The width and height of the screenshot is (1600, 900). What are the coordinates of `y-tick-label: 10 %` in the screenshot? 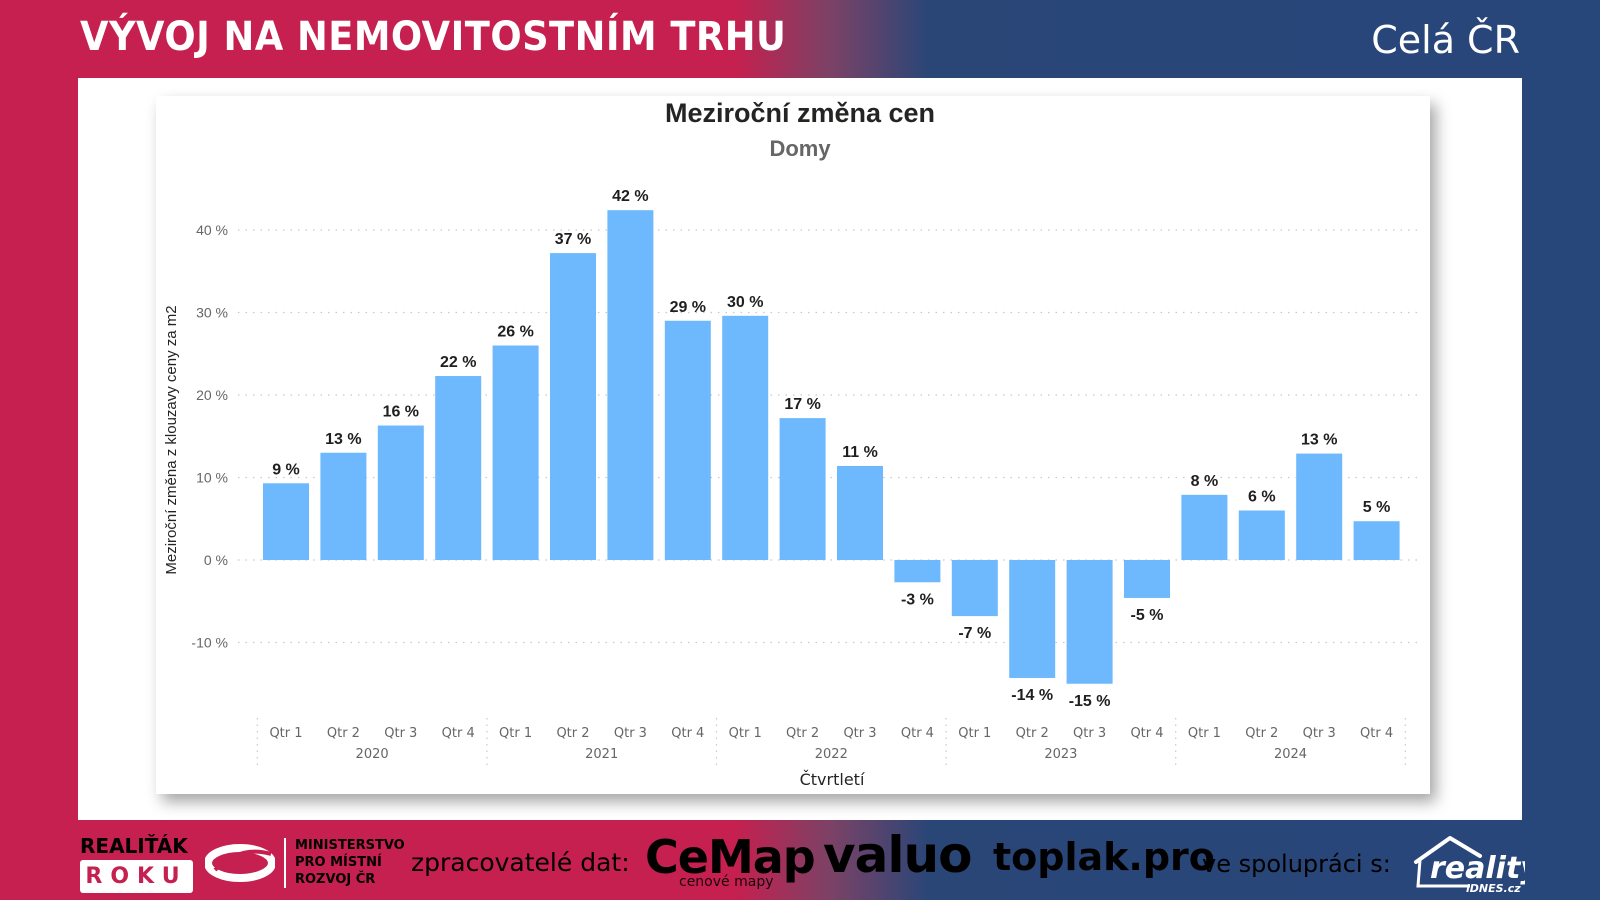 It's located at (212, 478).